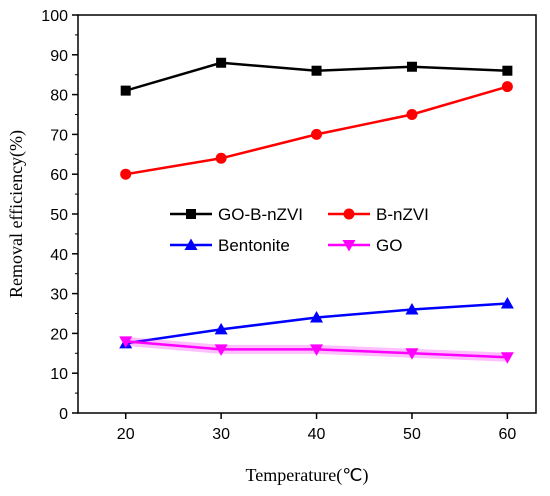  What do you see at coordinates (254, 245) in the screenshot?
I see `legend-label: Bentonite` at bounding box center [254, 245].